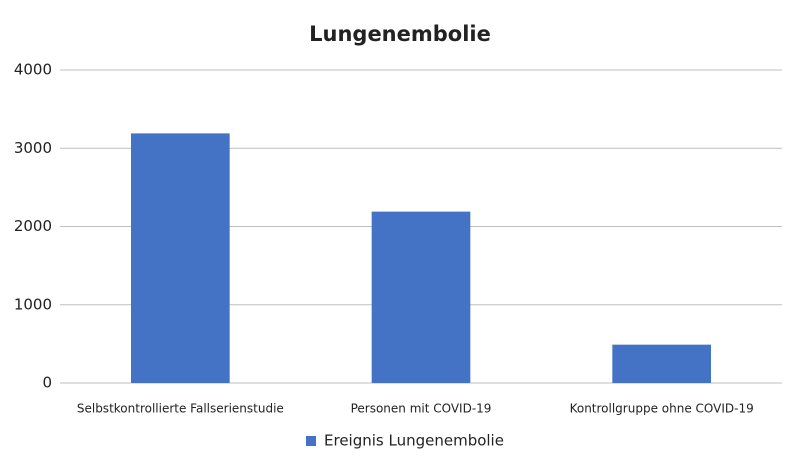  Describe the element at coordinates (47, 383) in the screenshot. I see `y-tick-label: 0` at that location.